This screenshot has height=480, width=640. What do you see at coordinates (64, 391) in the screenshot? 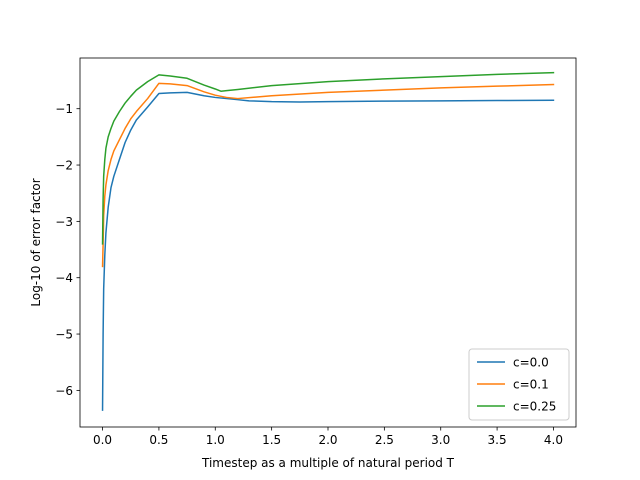
I see `y-tick-label: −6` at bounding box center [64, 391].